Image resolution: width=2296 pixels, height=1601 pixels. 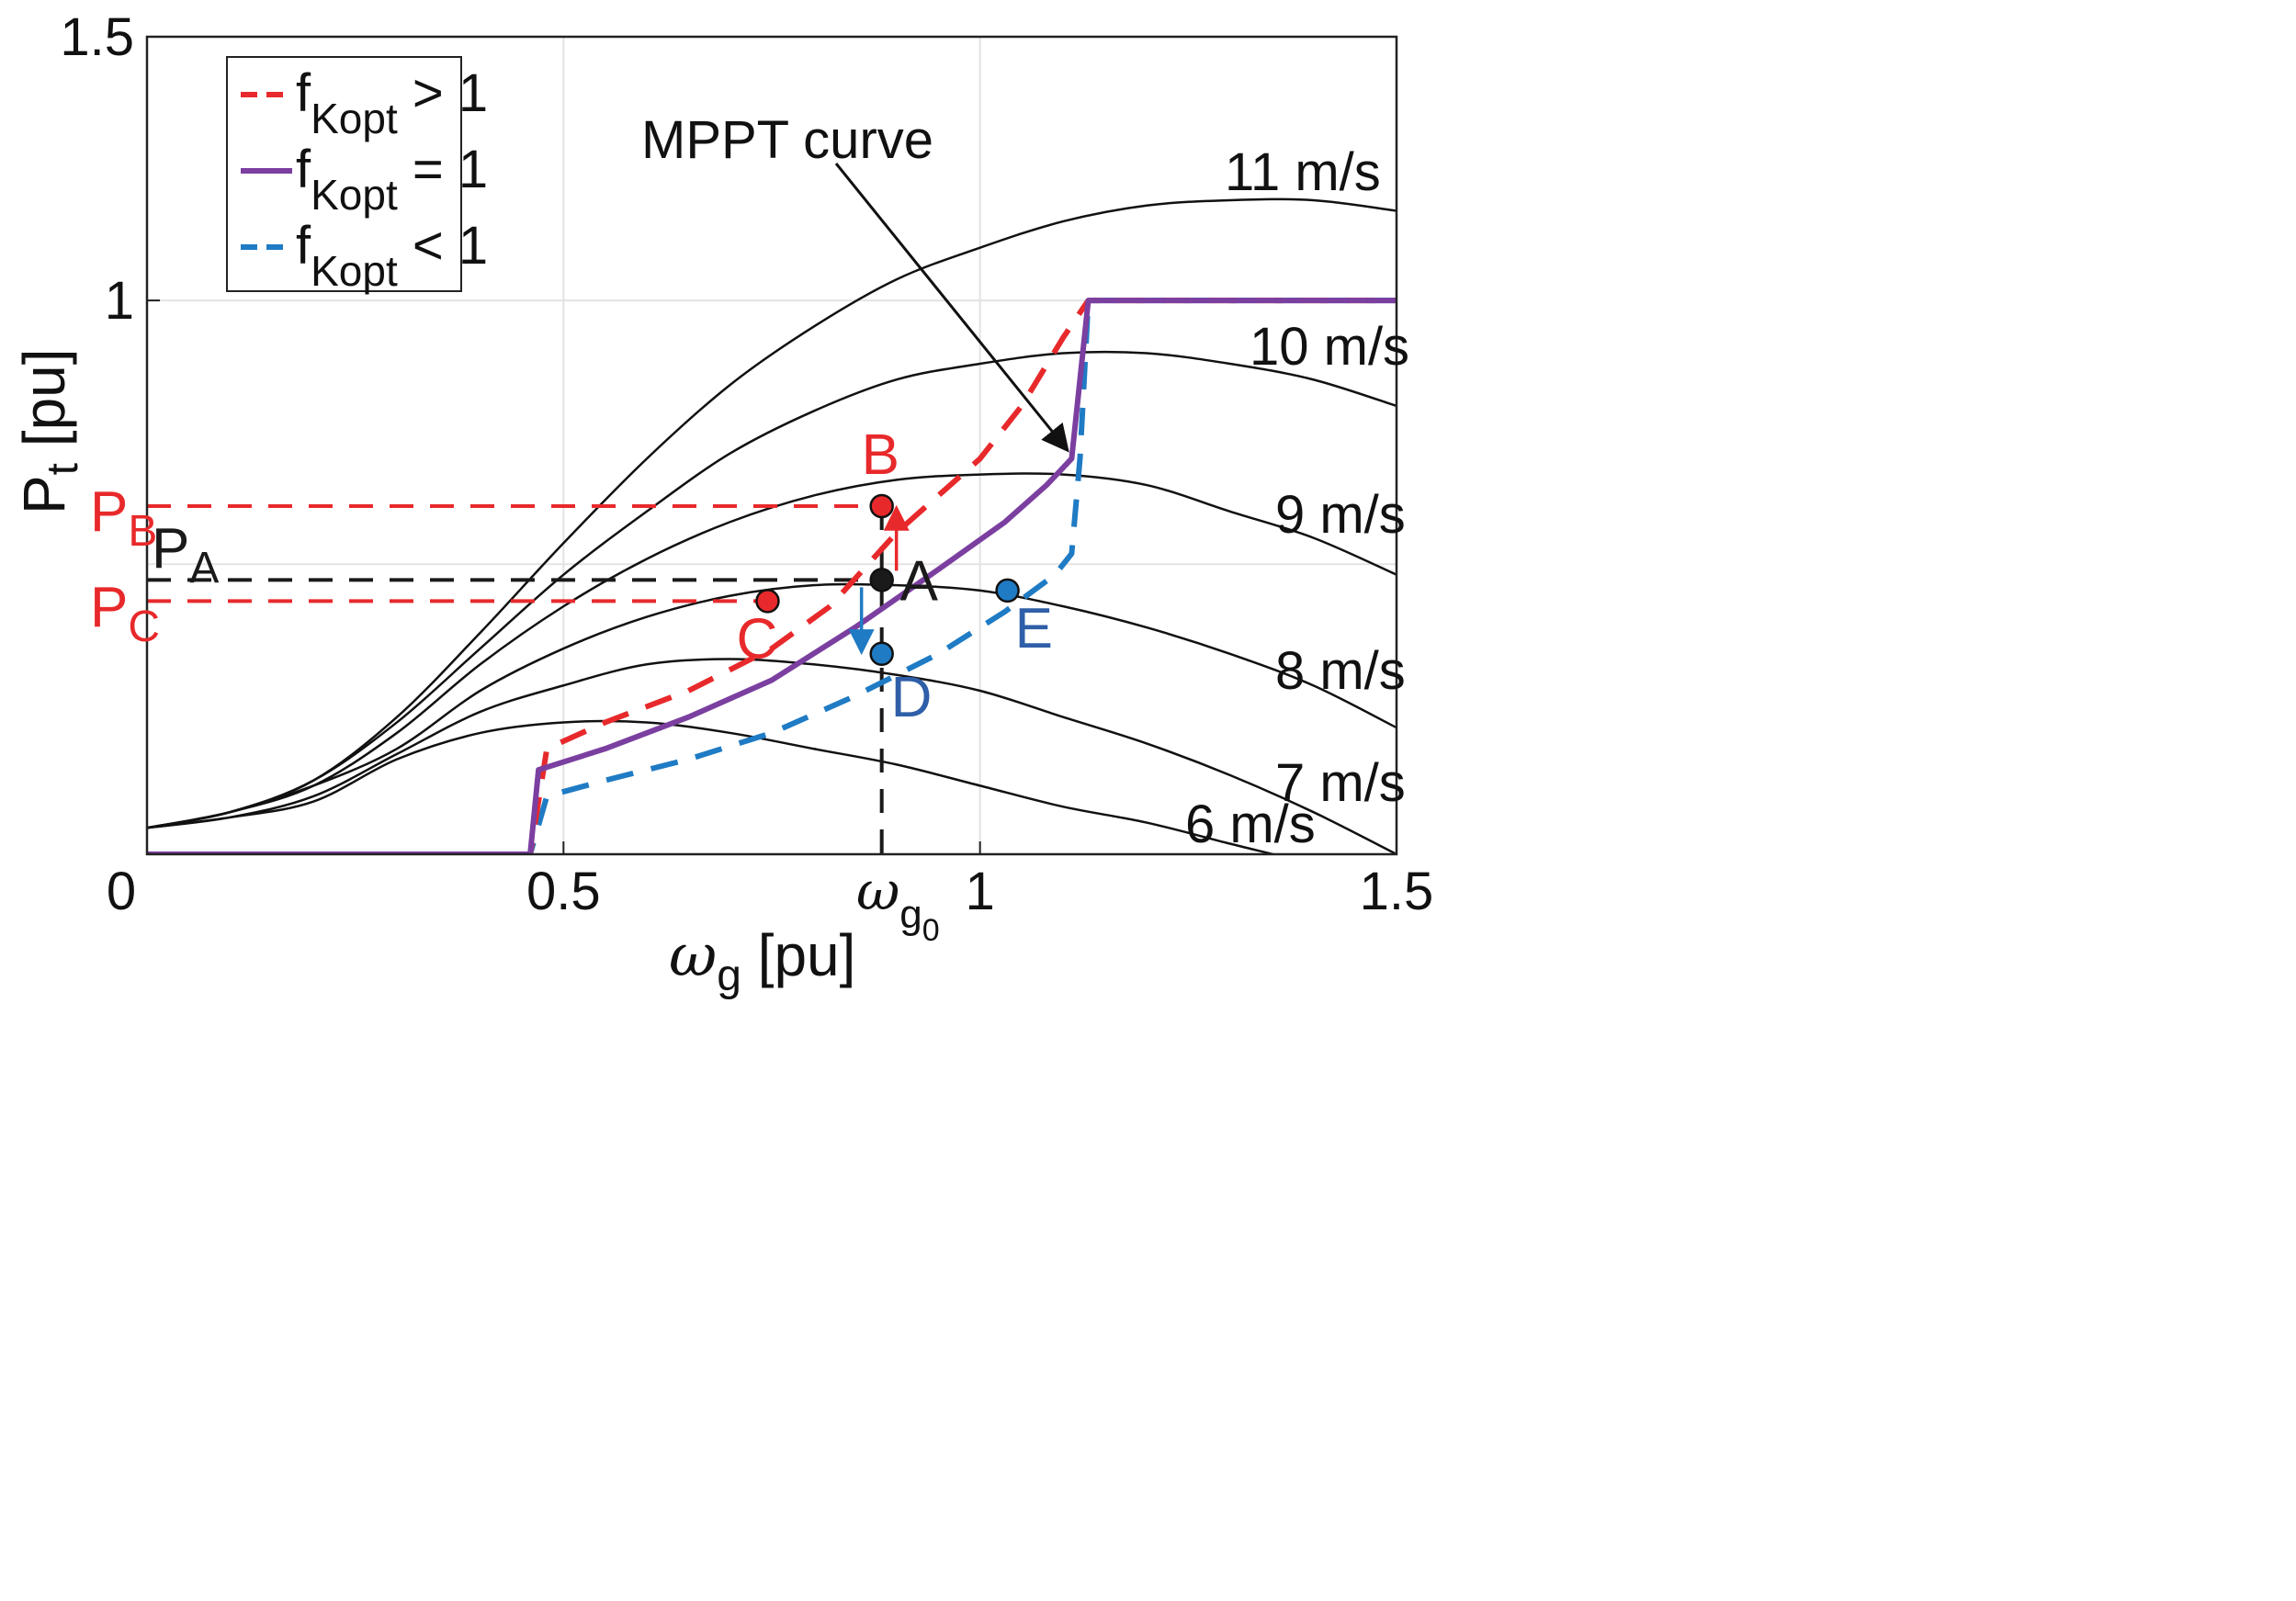 I want to click on wind-speed-label: 6 m/s, so click(x=1250, y=824).